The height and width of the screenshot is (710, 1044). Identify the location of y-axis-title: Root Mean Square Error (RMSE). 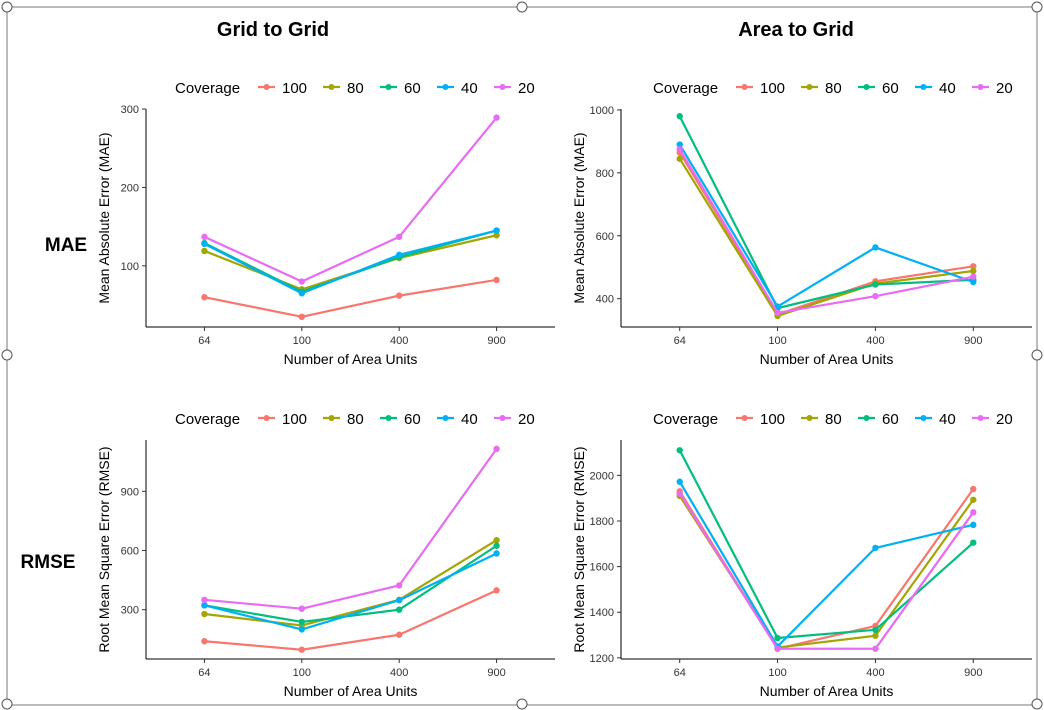
(579, 549).